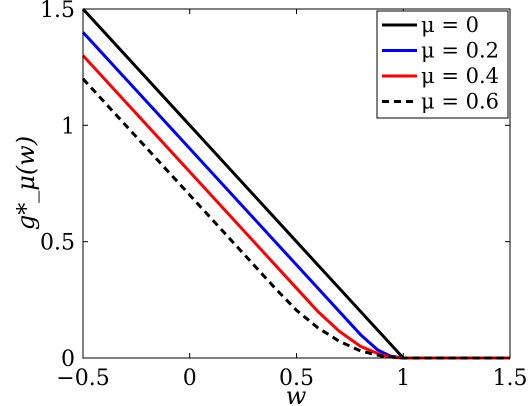 The image size is (530, 406). What do you see at coordinates (460, 51) in the screenshot?
I see `legend-label-1: μ = 0.2` at bounding box center [460, 51].